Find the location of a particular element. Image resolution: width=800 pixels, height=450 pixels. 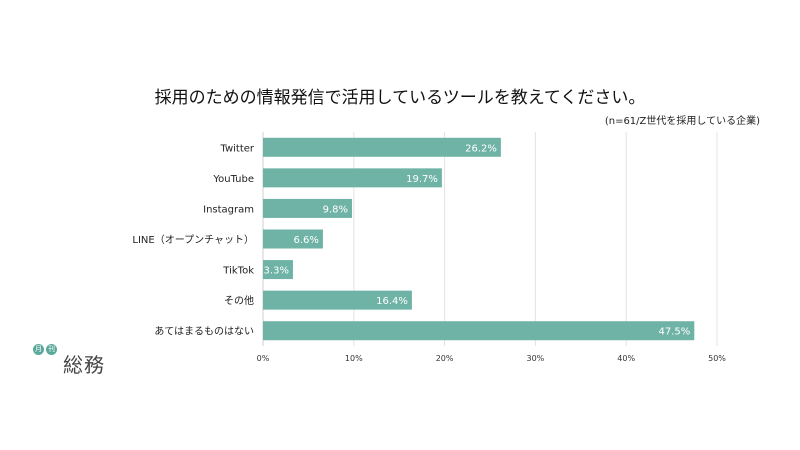

logo: 月 刊 総務 is located at coordinates (78, 362).